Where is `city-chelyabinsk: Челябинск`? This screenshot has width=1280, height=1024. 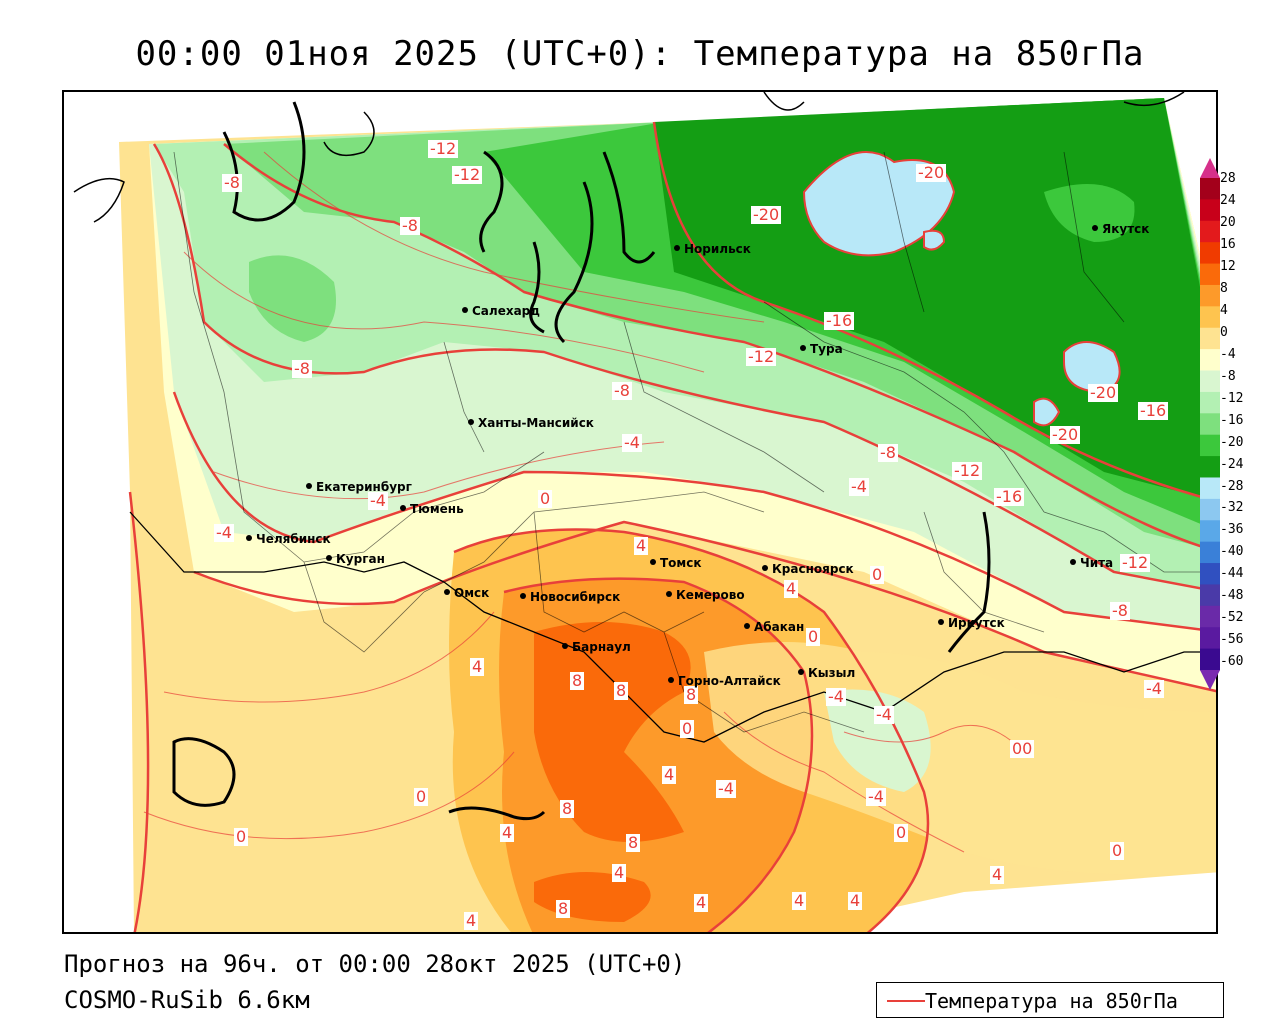 city-chelyabinsk: Челябинск is located at coordinates (288, 539).